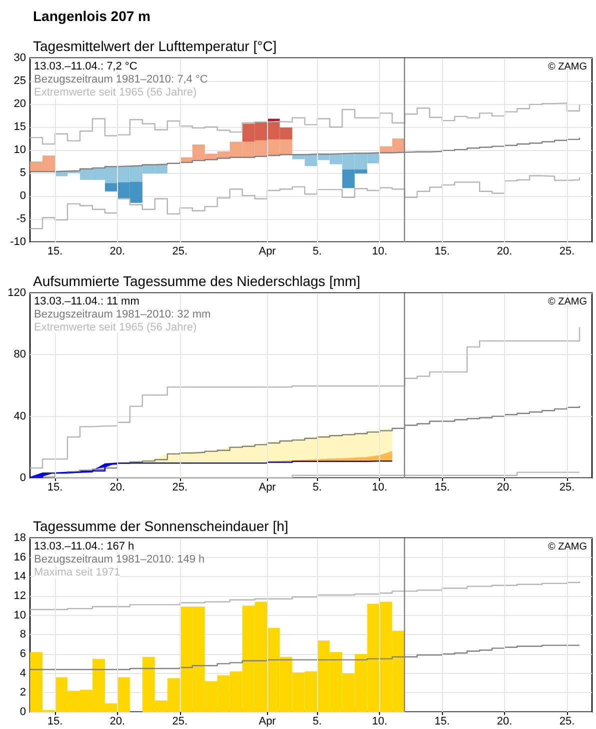  I want to click on y-tick-label: 30, so click(20, 58).